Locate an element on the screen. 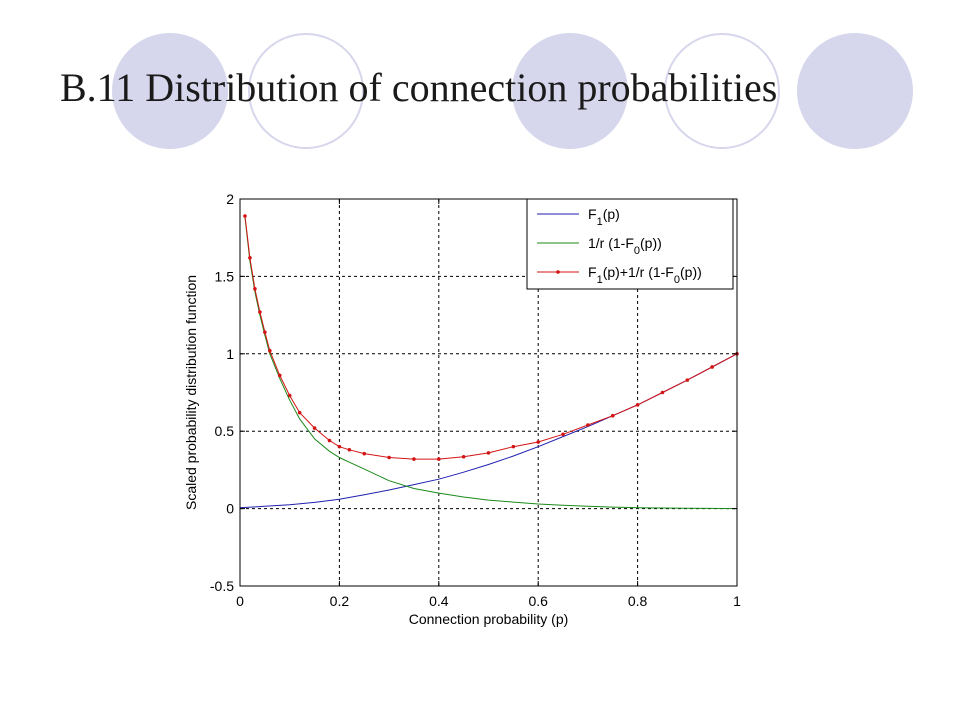 The width and height of the screenshot is (960, 720). legend-label-2: 1/r (1-F0(p)) is located at coordinates (625, 246).